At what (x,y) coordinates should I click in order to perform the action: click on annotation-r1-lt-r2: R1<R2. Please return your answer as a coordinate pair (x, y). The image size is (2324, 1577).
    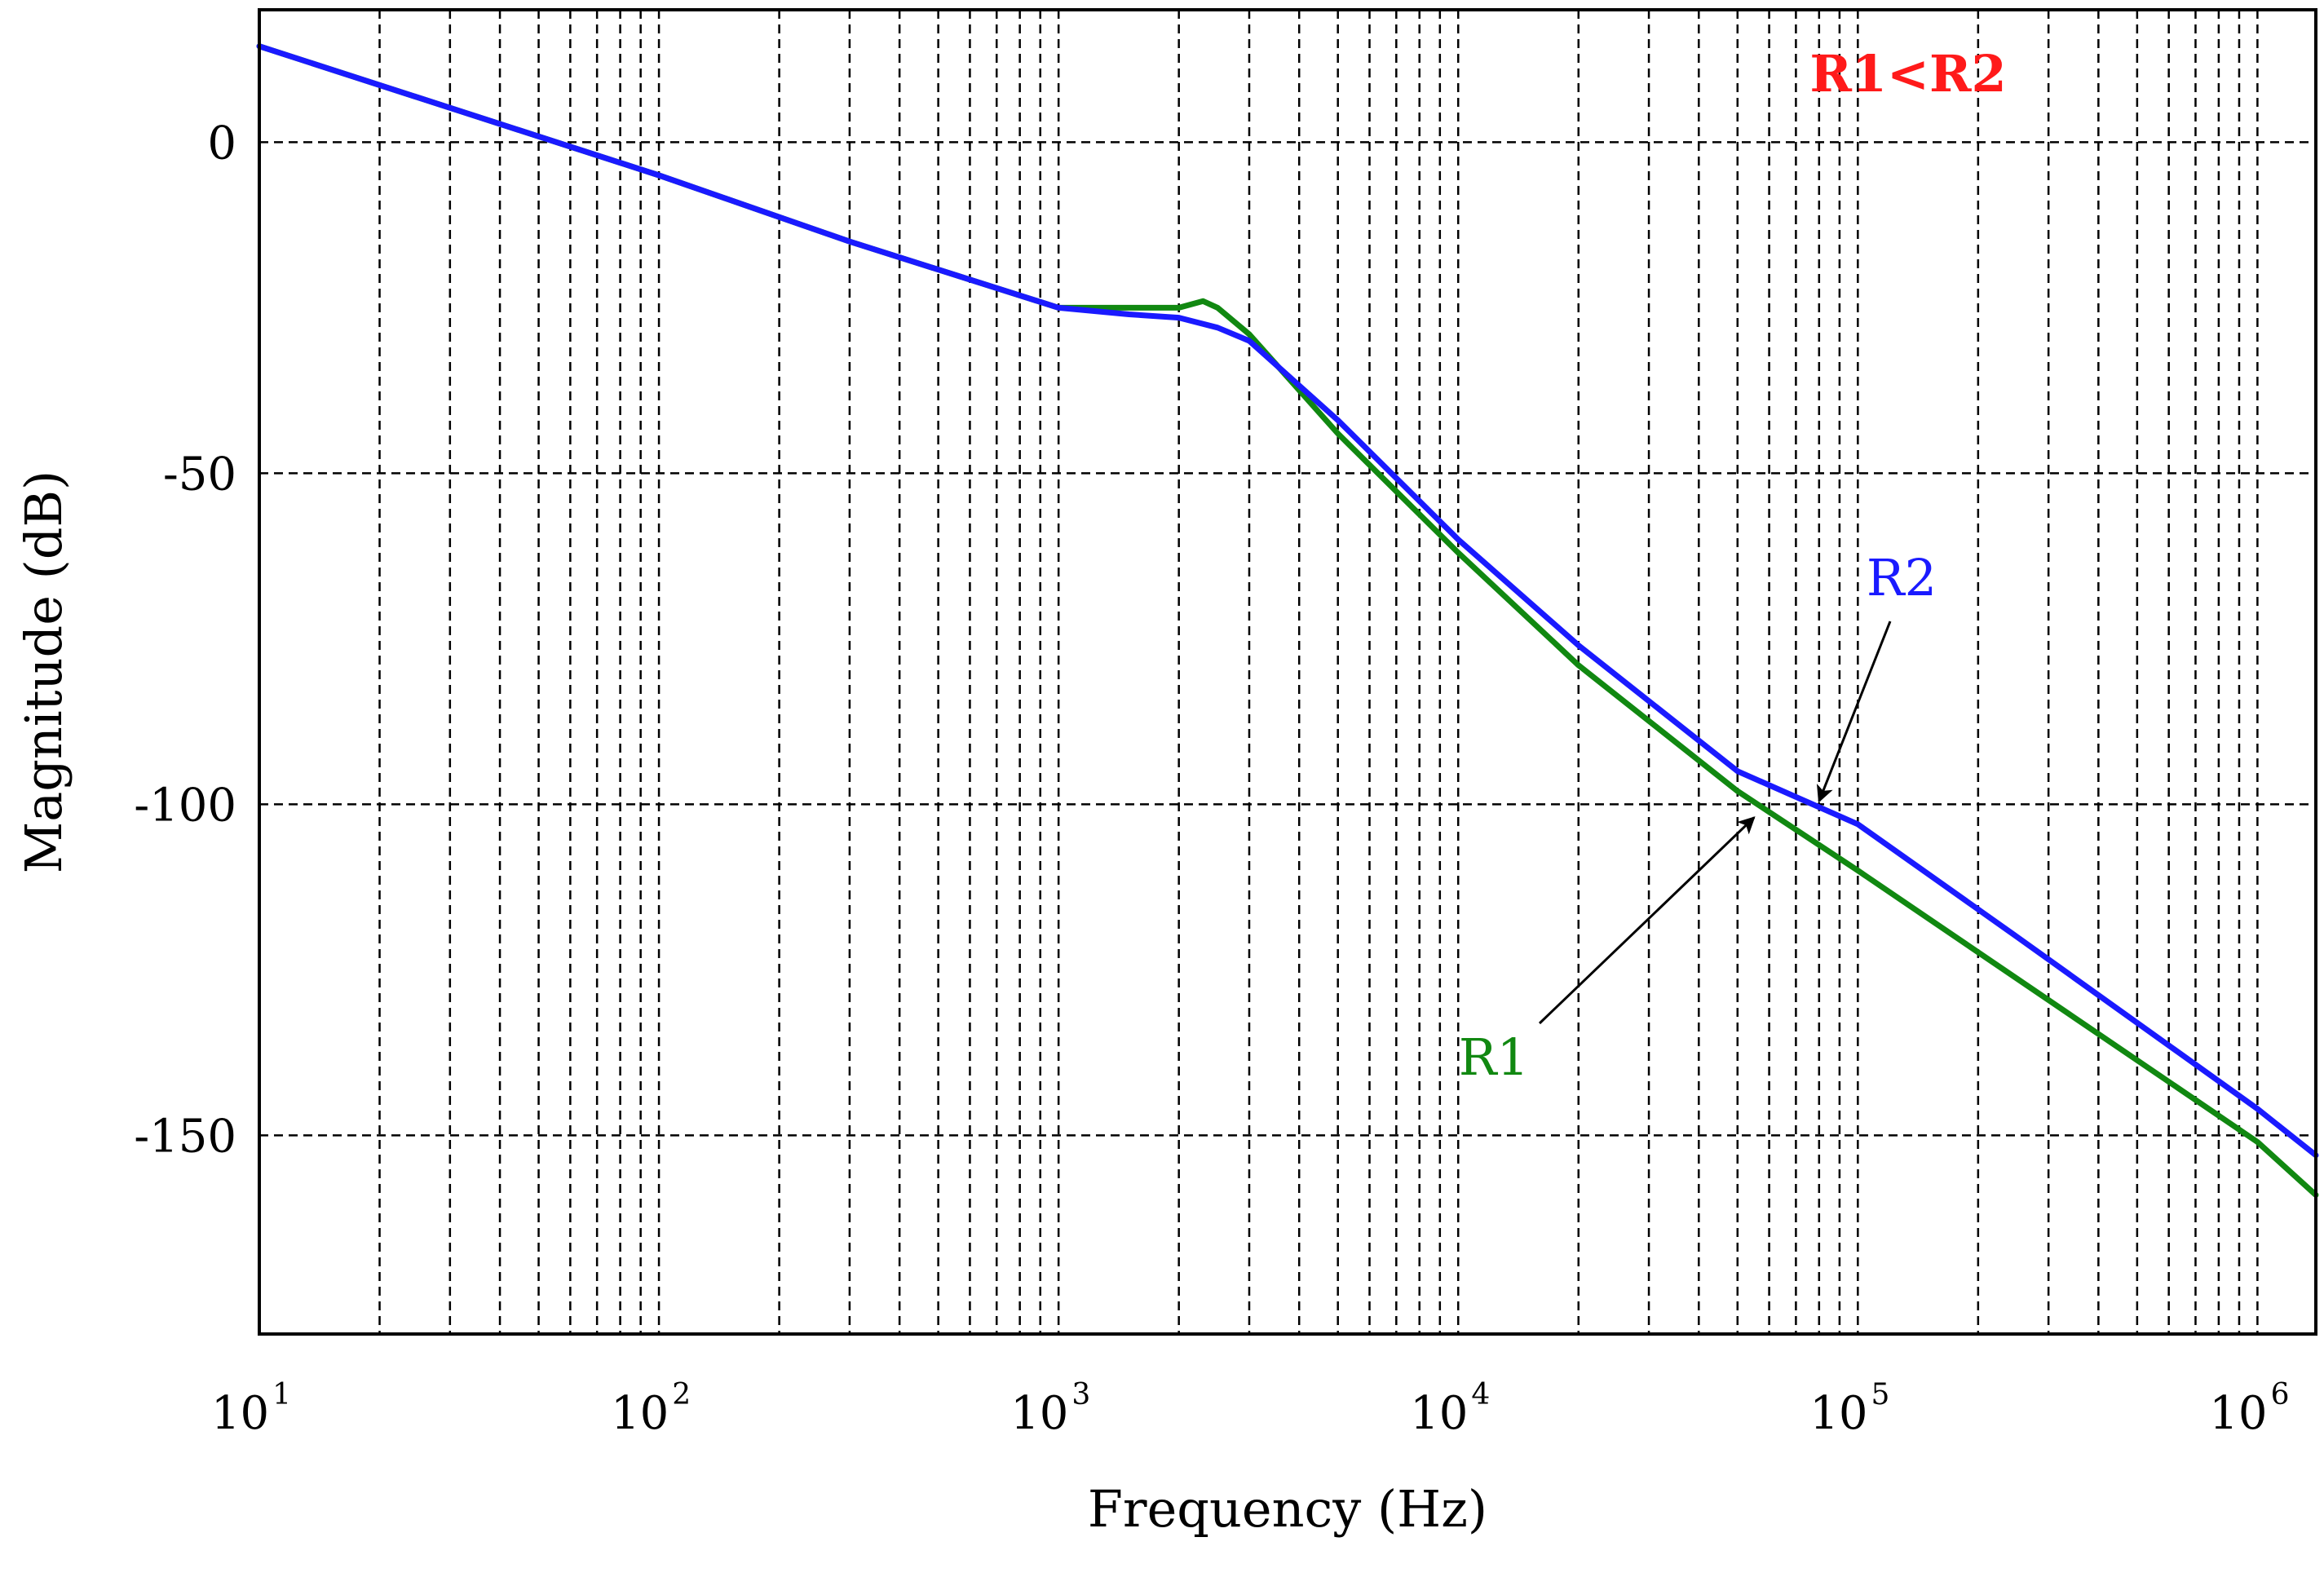
    Looking at the image, I should click on (1908, 74).